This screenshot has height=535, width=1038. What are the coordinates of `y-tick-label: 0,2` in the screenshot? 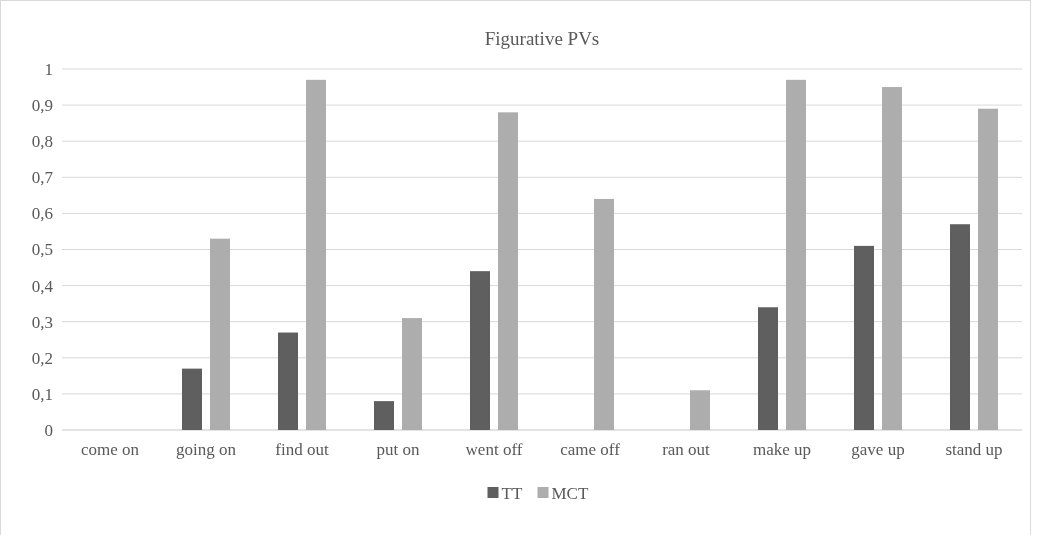 It's located at (42, 358).